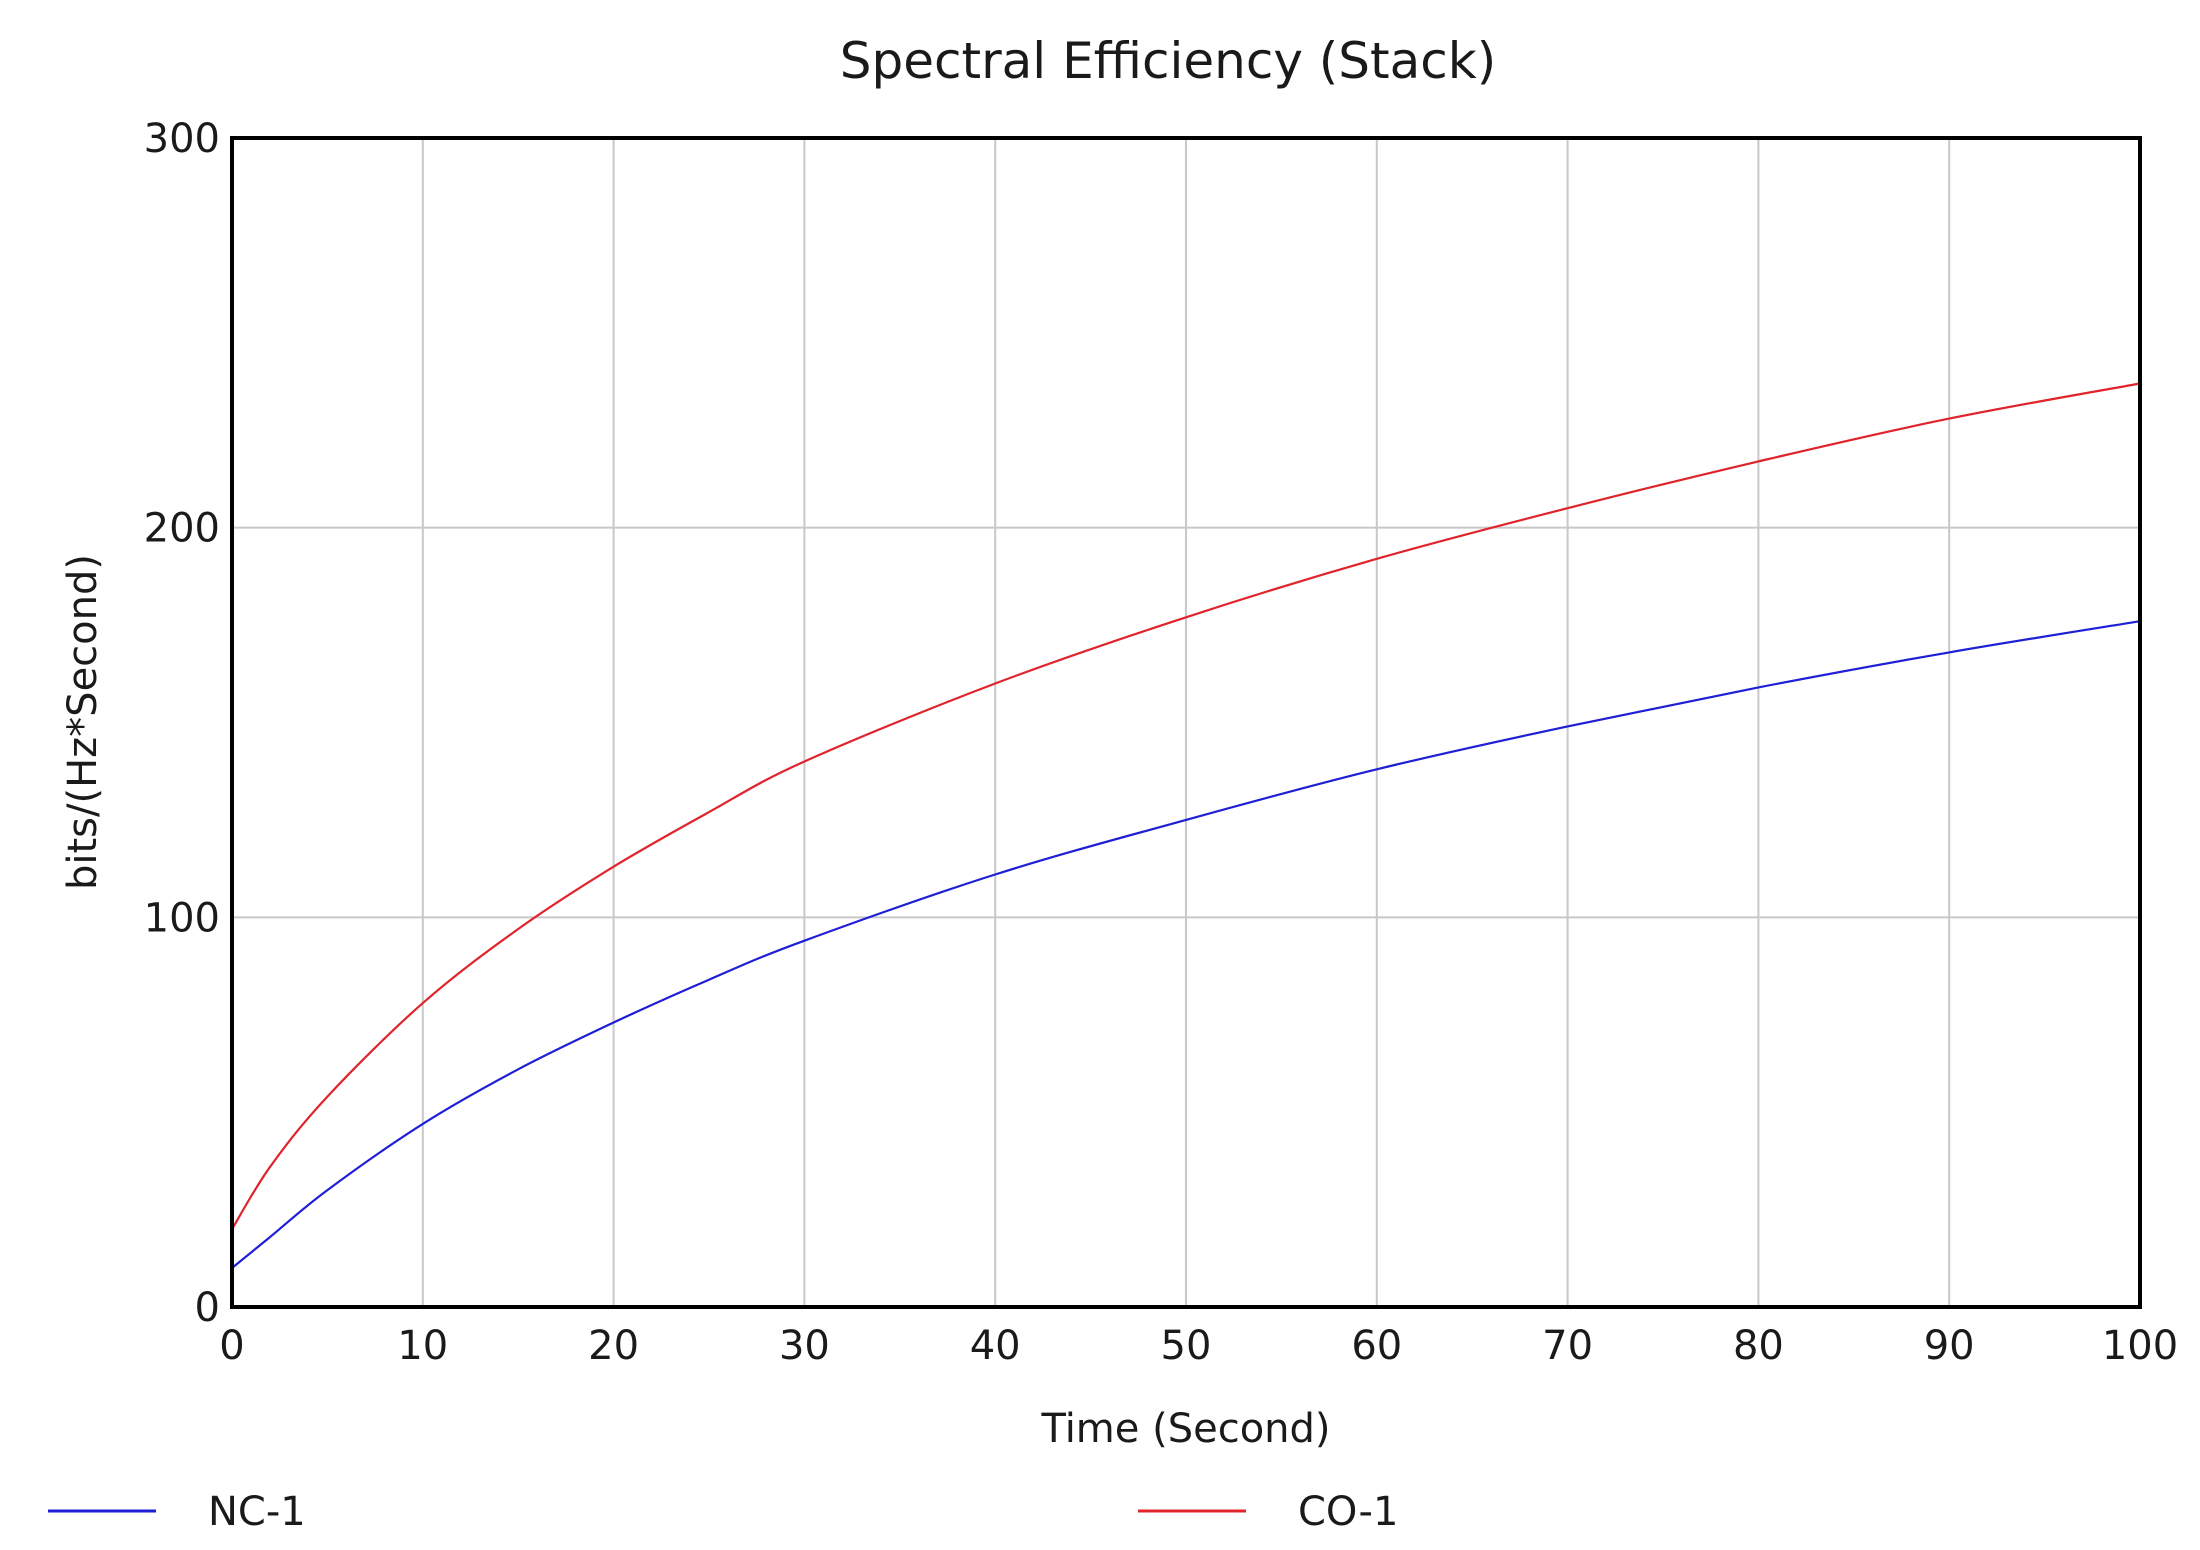  Describe the element at coordinates (804, 1346) in the screenshot. I see `x-tick-label: 30` at that location.